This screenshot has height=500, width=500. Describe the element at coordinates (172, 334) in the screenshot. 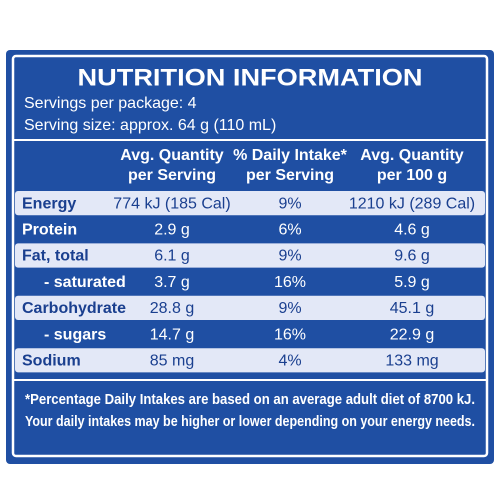

I see `cell: 14.7 g` at that location.